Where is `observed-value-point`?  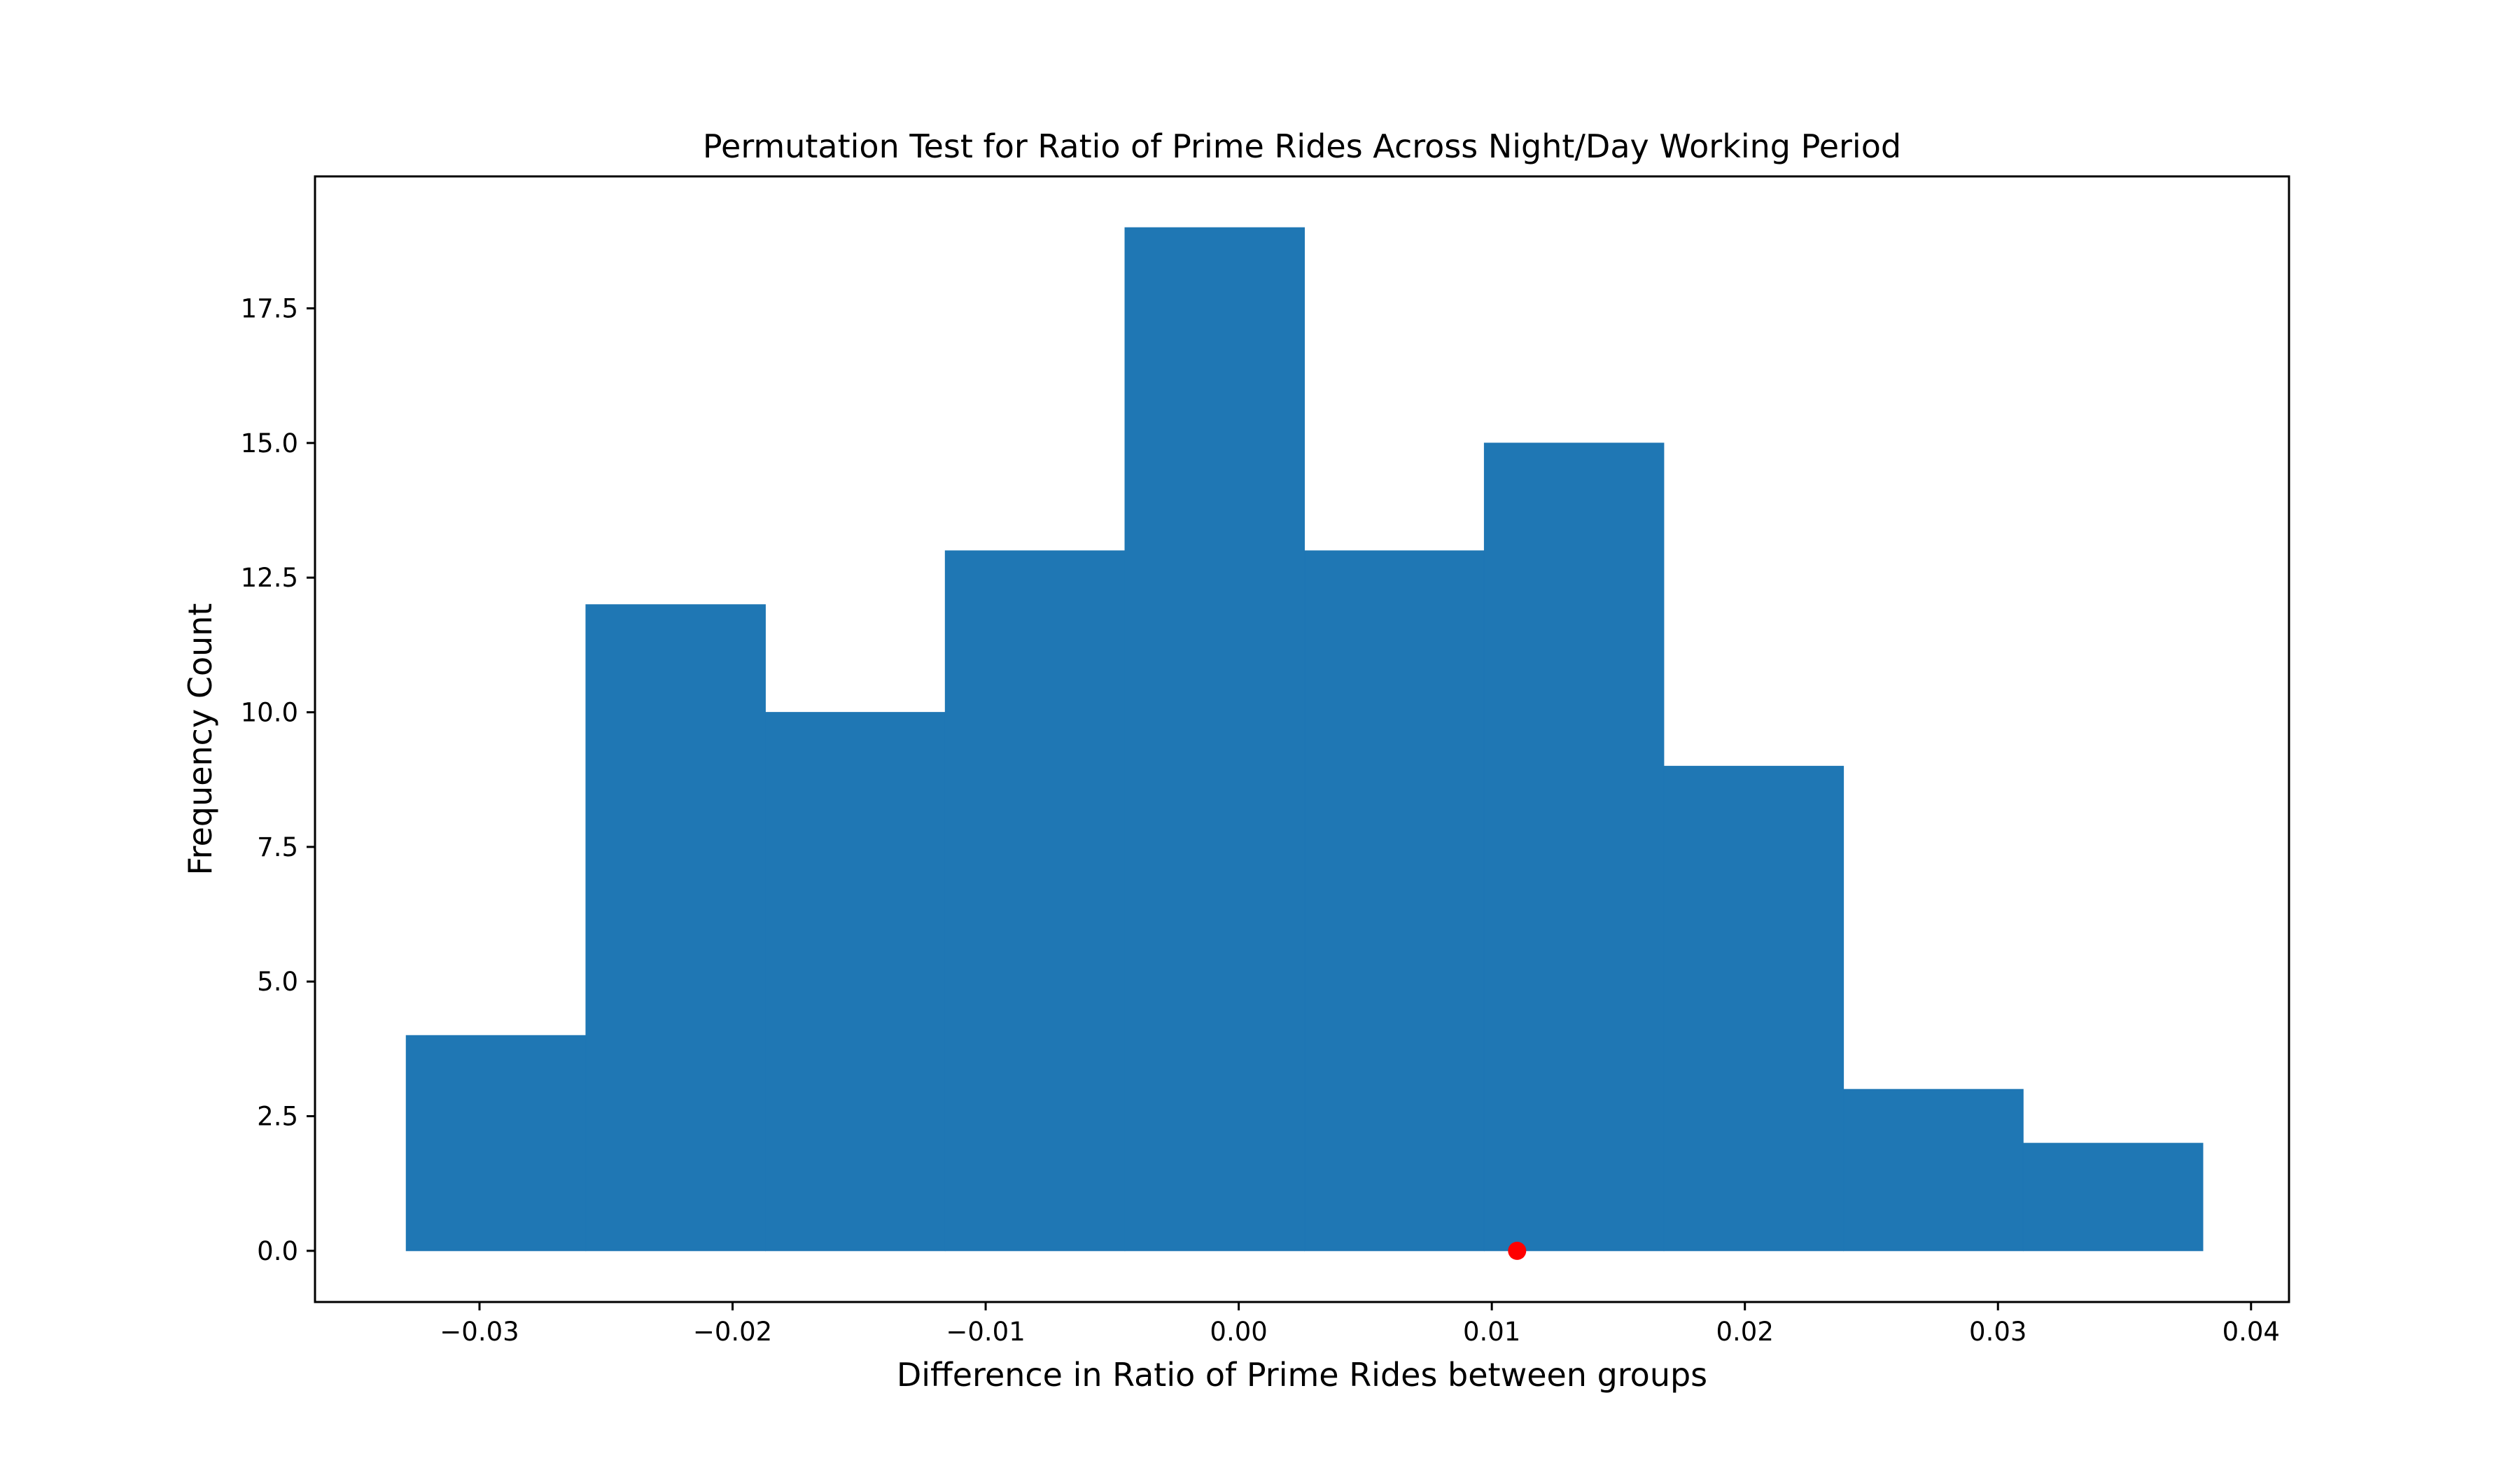 observed-value-point is located at coordinates (1517, 1250).